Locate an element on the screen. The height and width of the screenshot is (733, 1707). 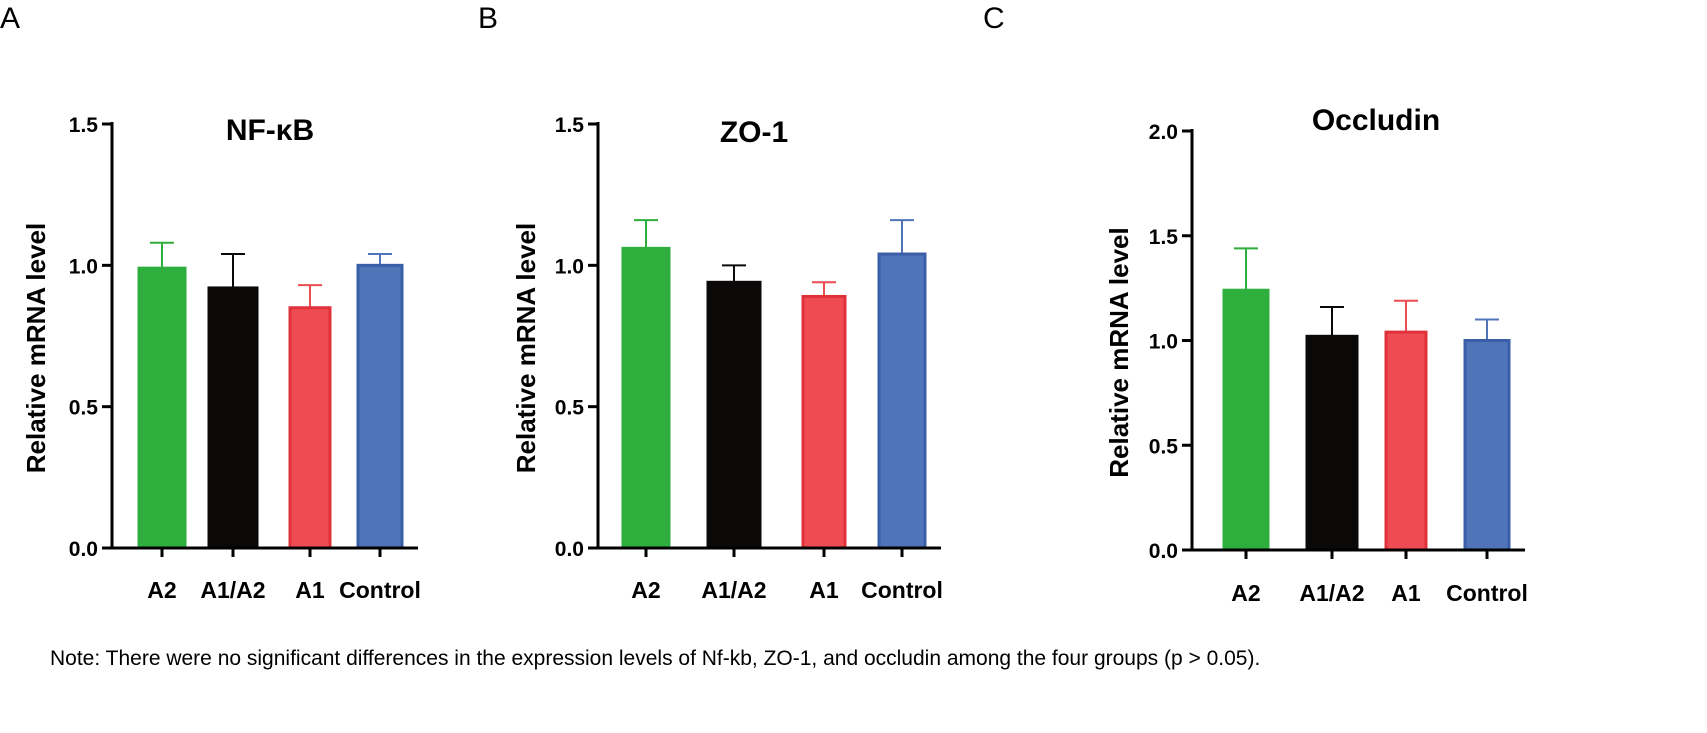
x-tick-label-a-control: Control is located at coordinates (380, 590).